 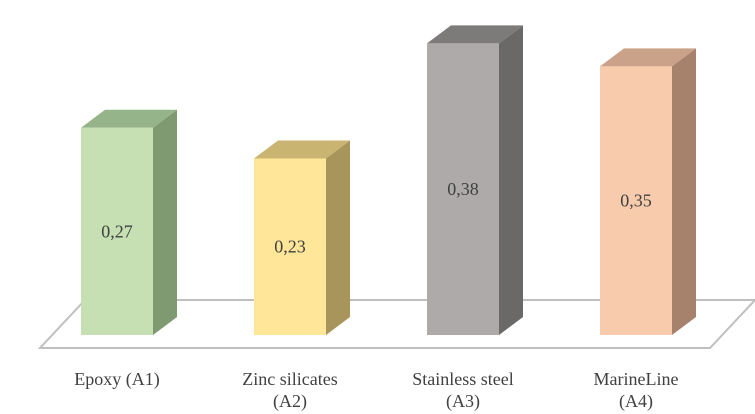 I want to click on bar-value-label: 0,27, so click(x=117, y=231).